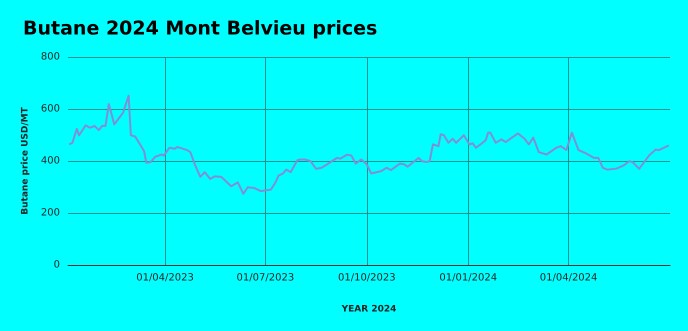 The width and height of the screenshot is (688, 331). What do you see at coordinates (569, 278) in the screenshot?
I see `x-tick-label: 01/04/2024` at bounding box center [569, 278].